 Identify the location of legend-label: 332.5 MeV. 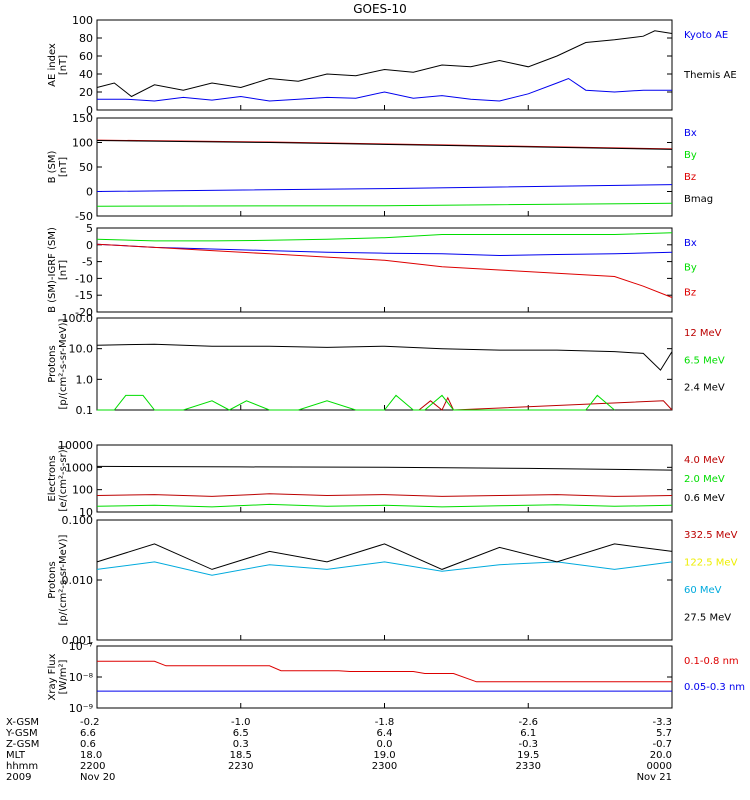
(711, 535).